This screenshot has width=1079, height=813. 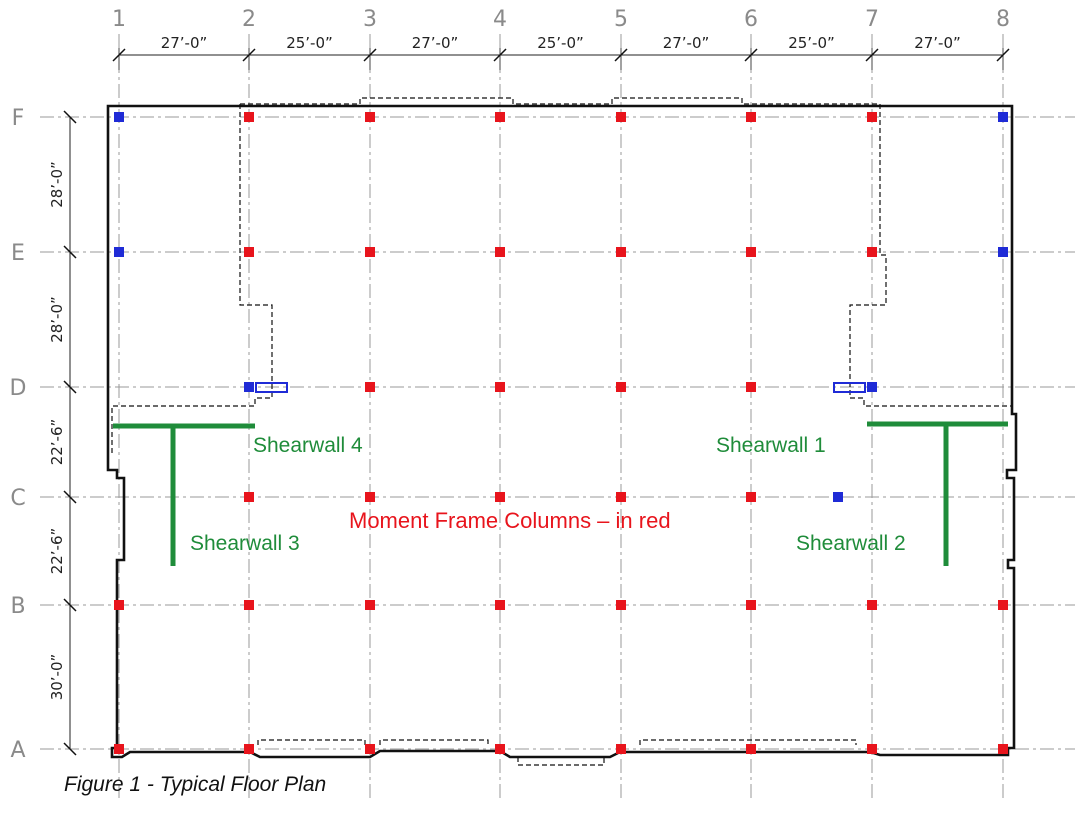 What do you see at coordinates (751, 19) in the screenshot?
I see `grid-label-col-6: 6` at bounding box center [751, 19].